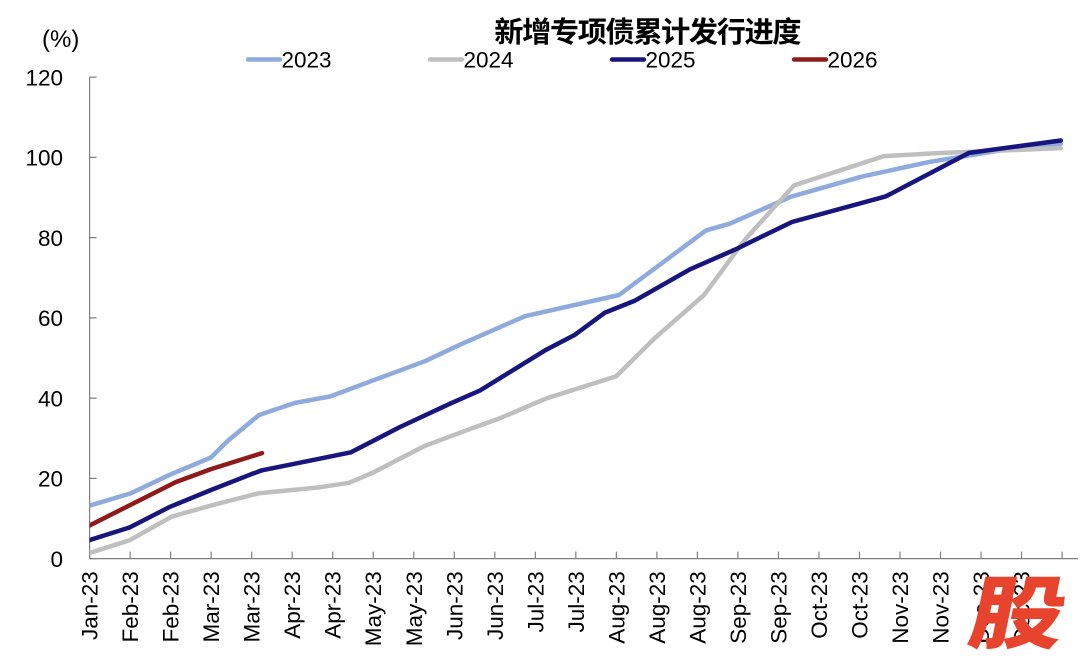 The height and width of the screenshot is (669, 1080). What do you see at coordinates (853, 60) in the screenshot?
I see `svg-text: 2026` at bounding box center [853, 60].